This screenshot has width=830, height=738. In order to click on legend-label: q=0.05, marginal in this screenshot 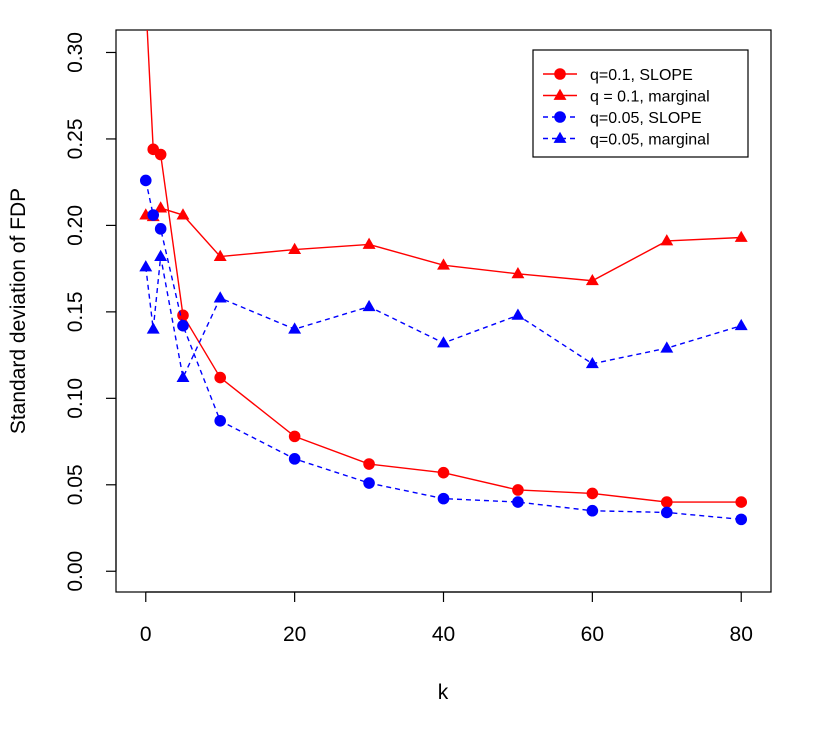, I will do `click(650, 140)`.